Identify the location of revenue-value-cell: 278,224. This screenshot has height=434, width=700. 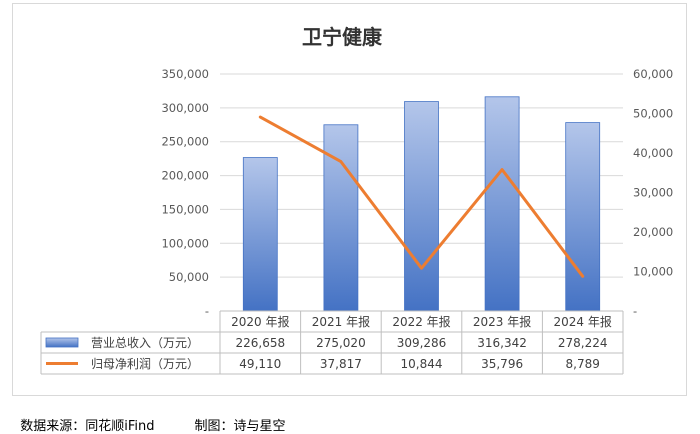
(583, 343).